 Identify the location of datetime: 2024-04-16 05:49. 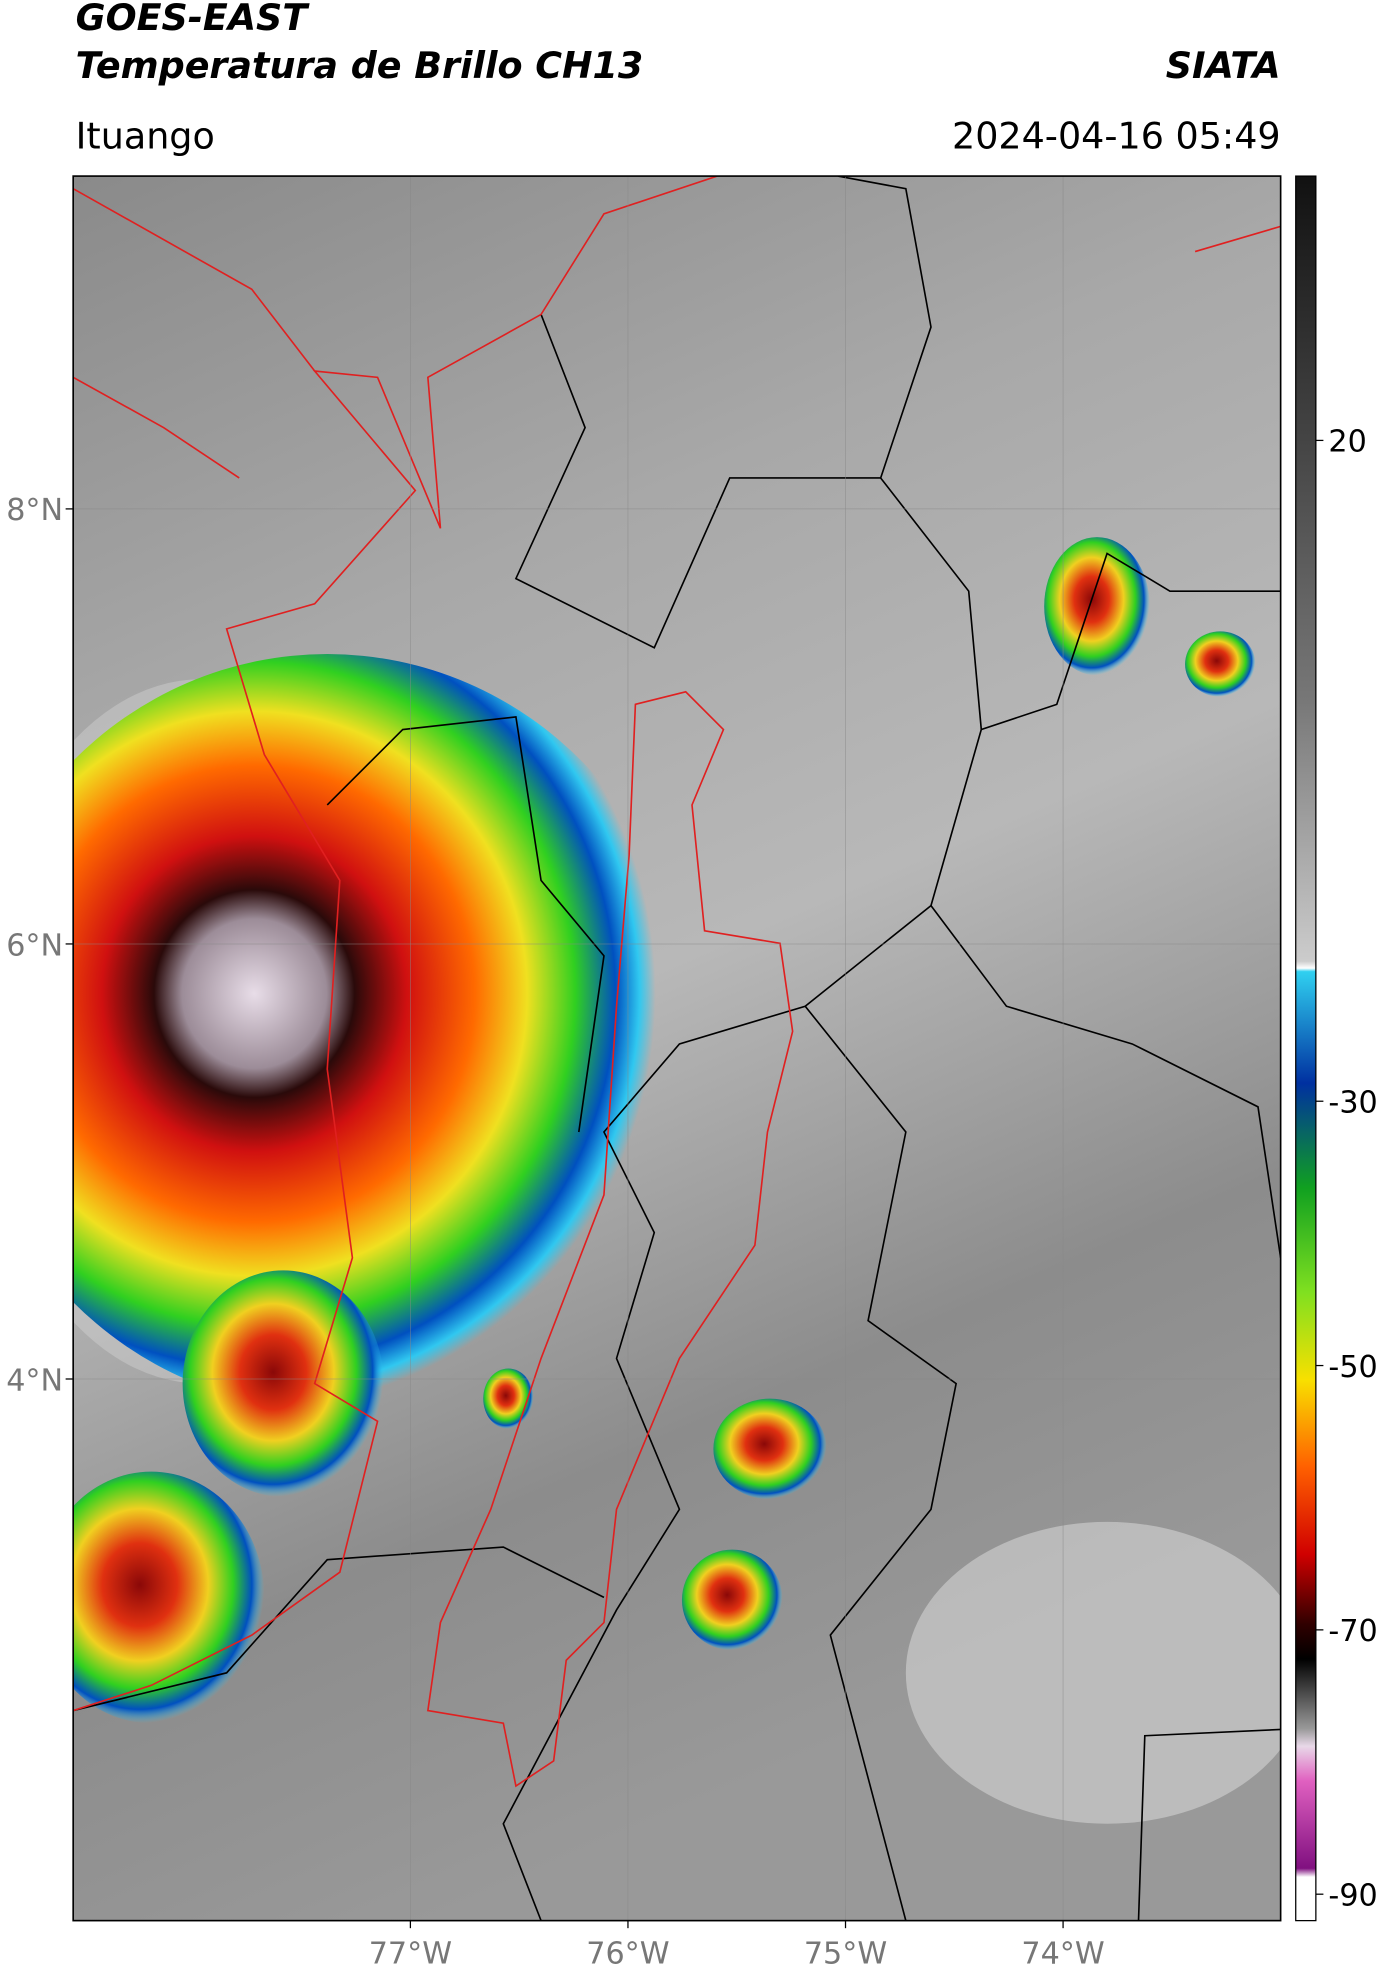
(1116, 135).